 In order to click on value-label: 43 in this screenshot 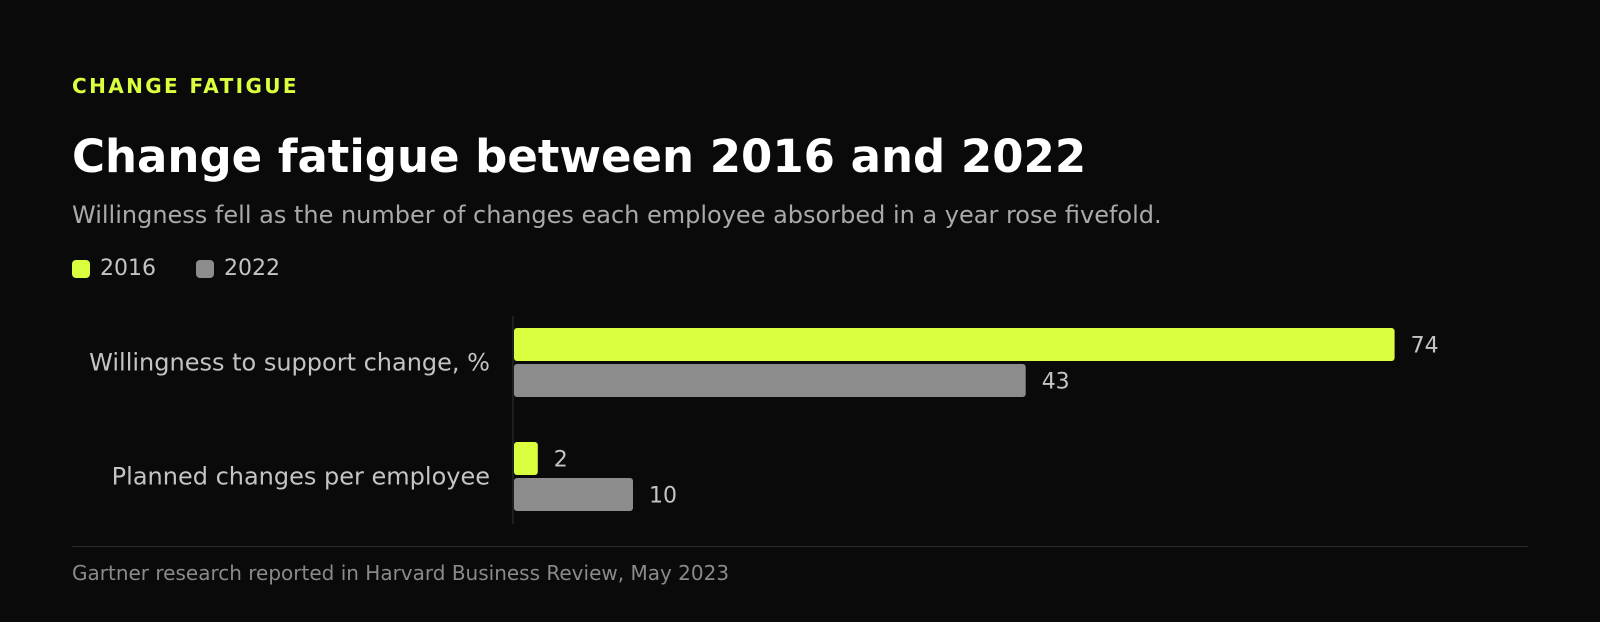, I will do `click(1056, 382)`.